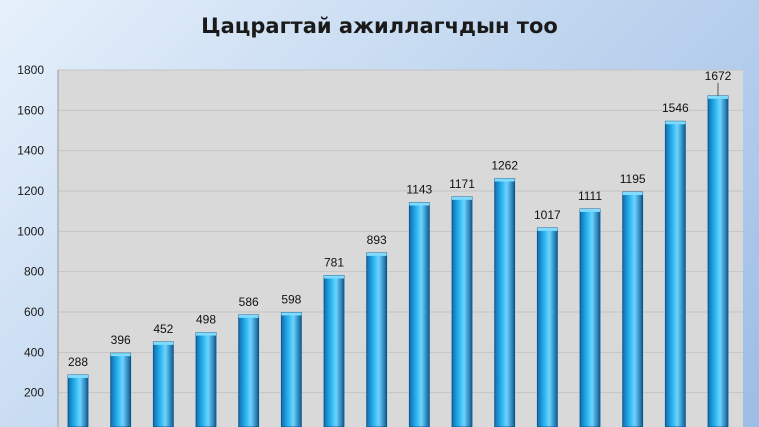 Image resolution: width=759 pixels, height=427 pixels. Describe the element at coordinates (718, 76) in the screenshot. I see `data-label: 1672` at that location.